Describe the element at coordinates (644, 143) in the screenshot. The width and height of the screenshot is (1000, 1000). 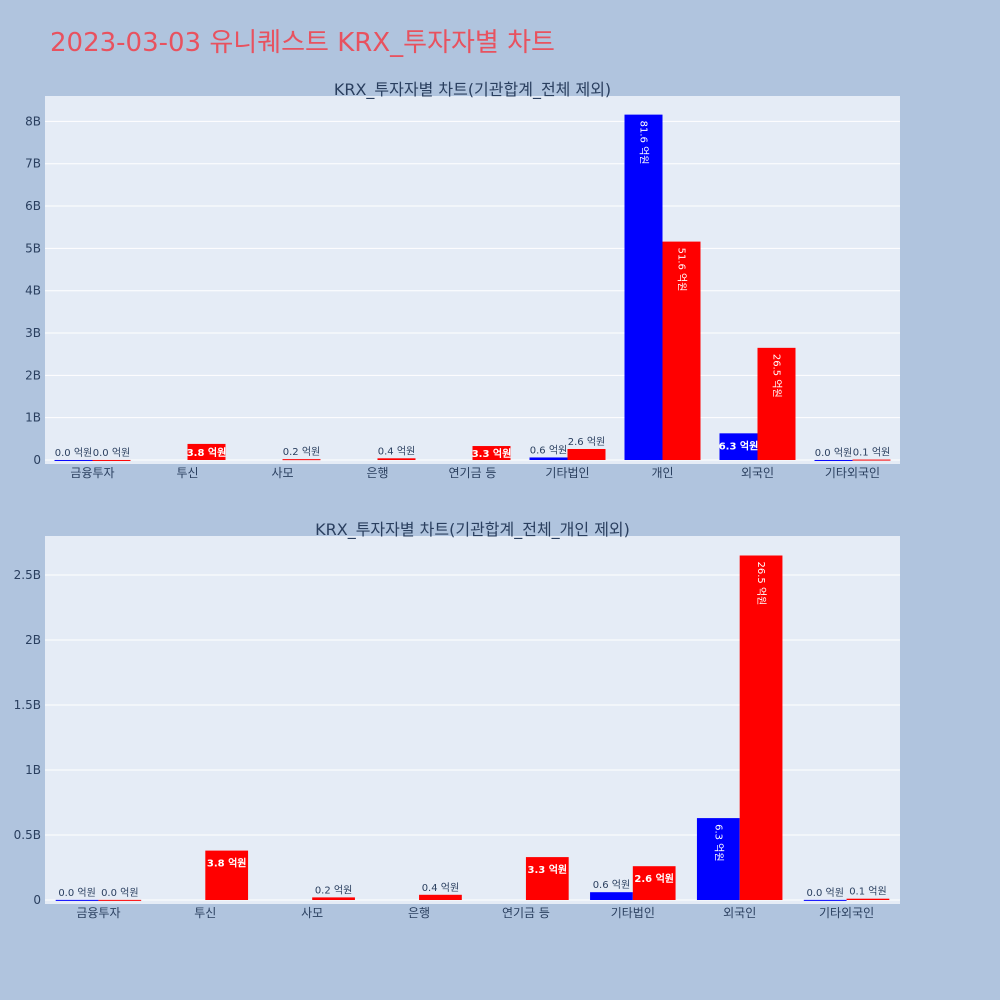
I see `data-label: 81.6 억원` at that location.